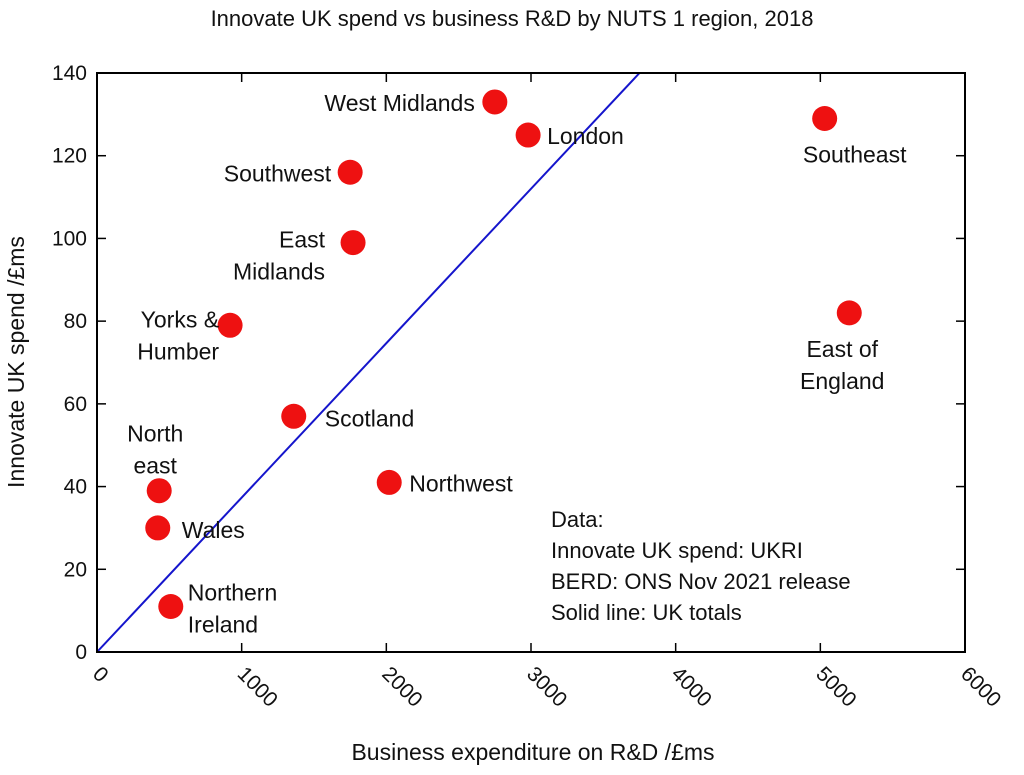 The width and height of the screenshot is (1024, 775). I want to click on point-label: Midlands, so click(279, 272).